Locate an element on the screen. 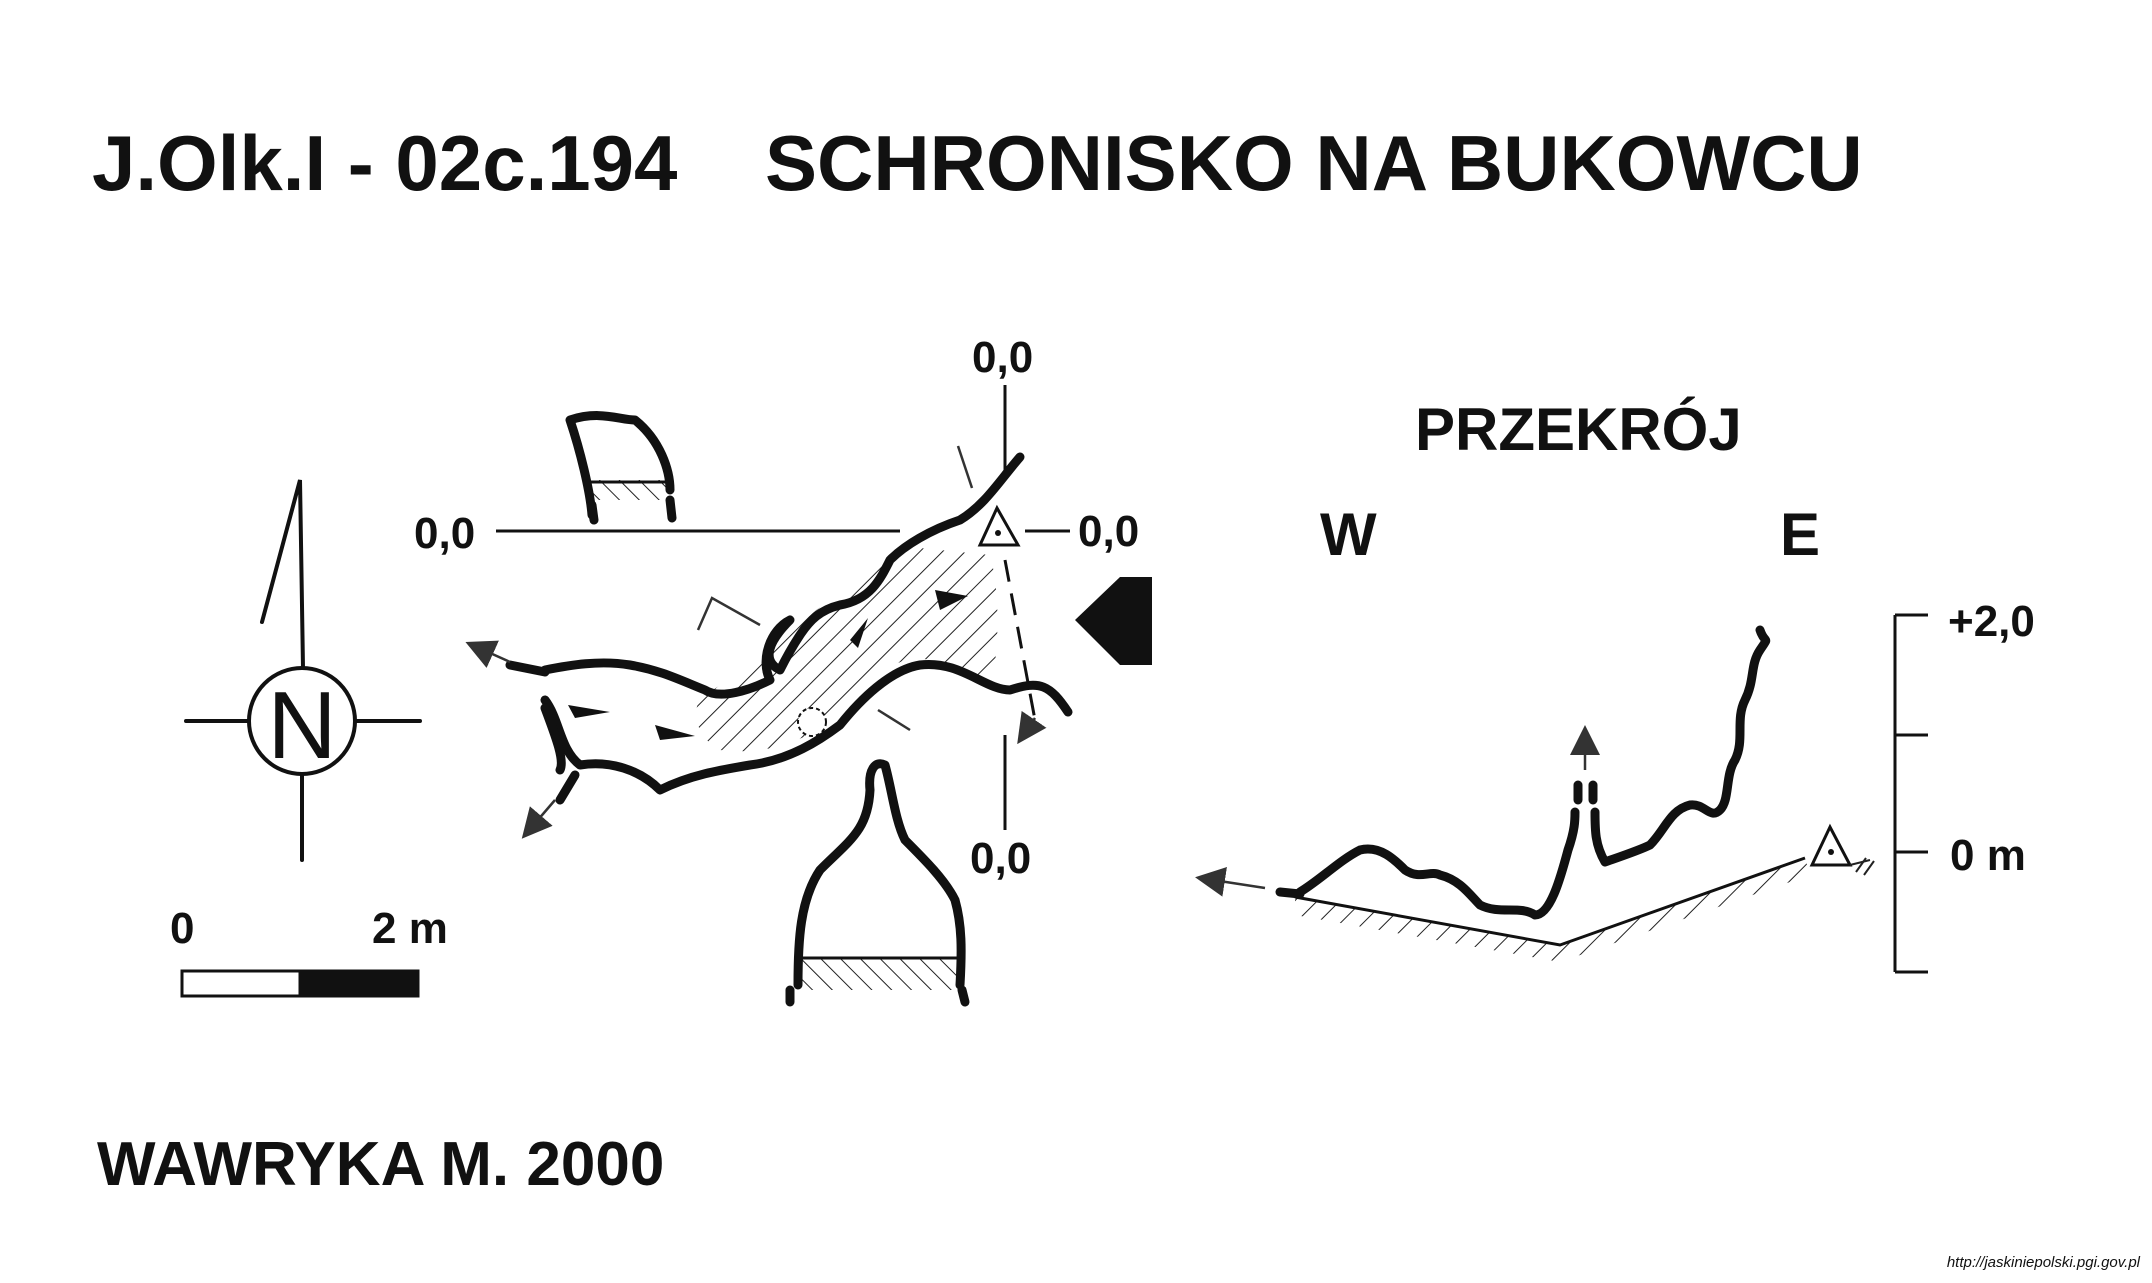 The image size is (2152, 1283). scale-top-label: +2,0 is located at coordinates (1991, 621).